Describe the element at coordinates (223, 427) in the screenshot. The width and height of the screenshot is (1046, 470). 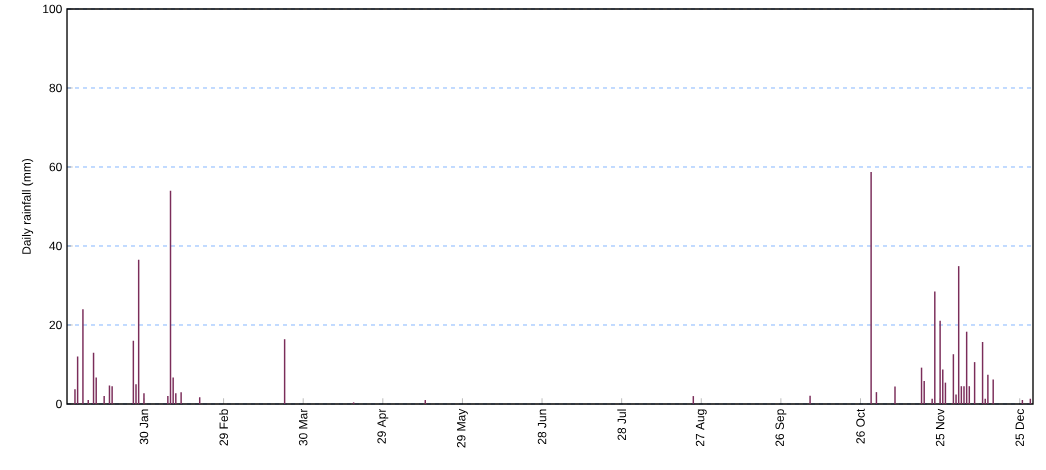
I see `x-tick-label: 29 Feb` at that location.